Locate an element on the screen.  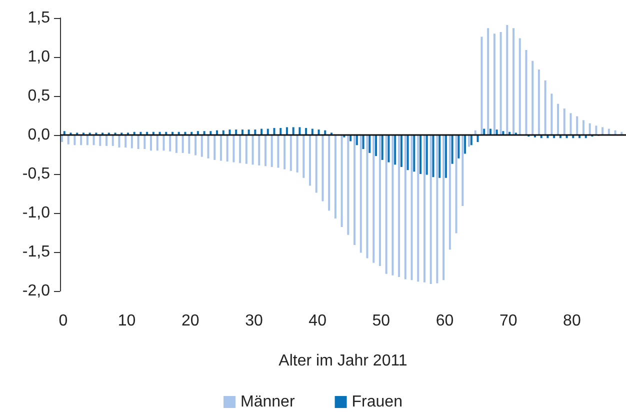
y-tick-label: -1,0 is located at coordinates (36, 213).